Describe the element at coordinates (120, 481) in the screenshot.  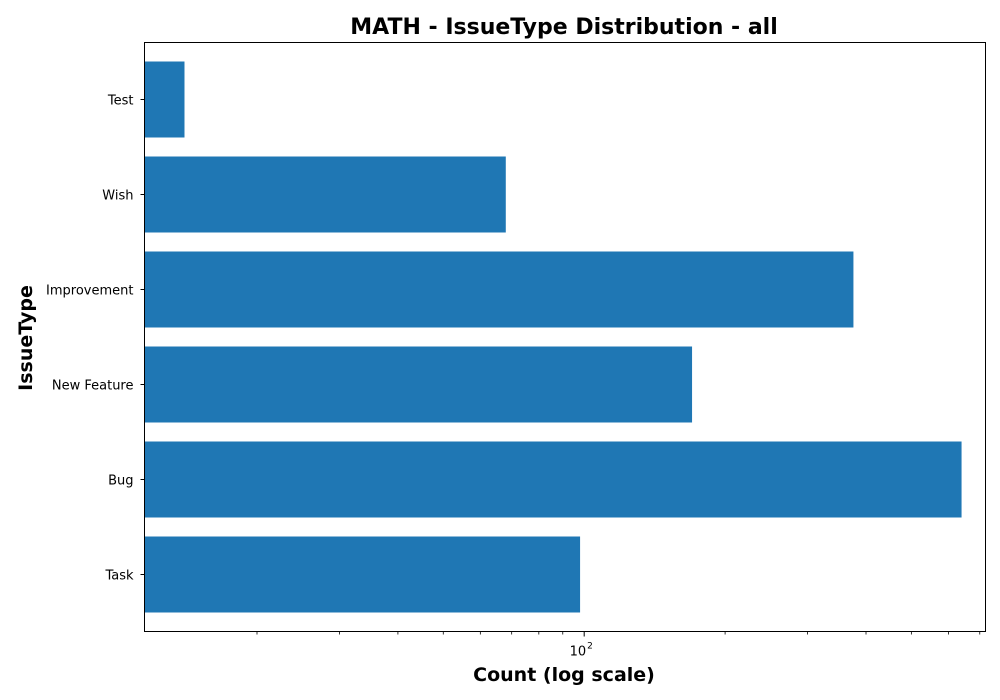
I see `y-tick-label-bug: Bug` at that location.